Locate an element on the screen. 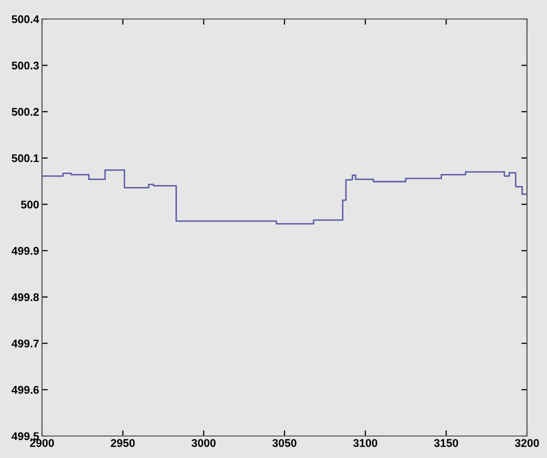 Image resolution: width=547 pixels, height=458 pixels. y-tick-label: 499.9 is located at coordinates (25, 250).